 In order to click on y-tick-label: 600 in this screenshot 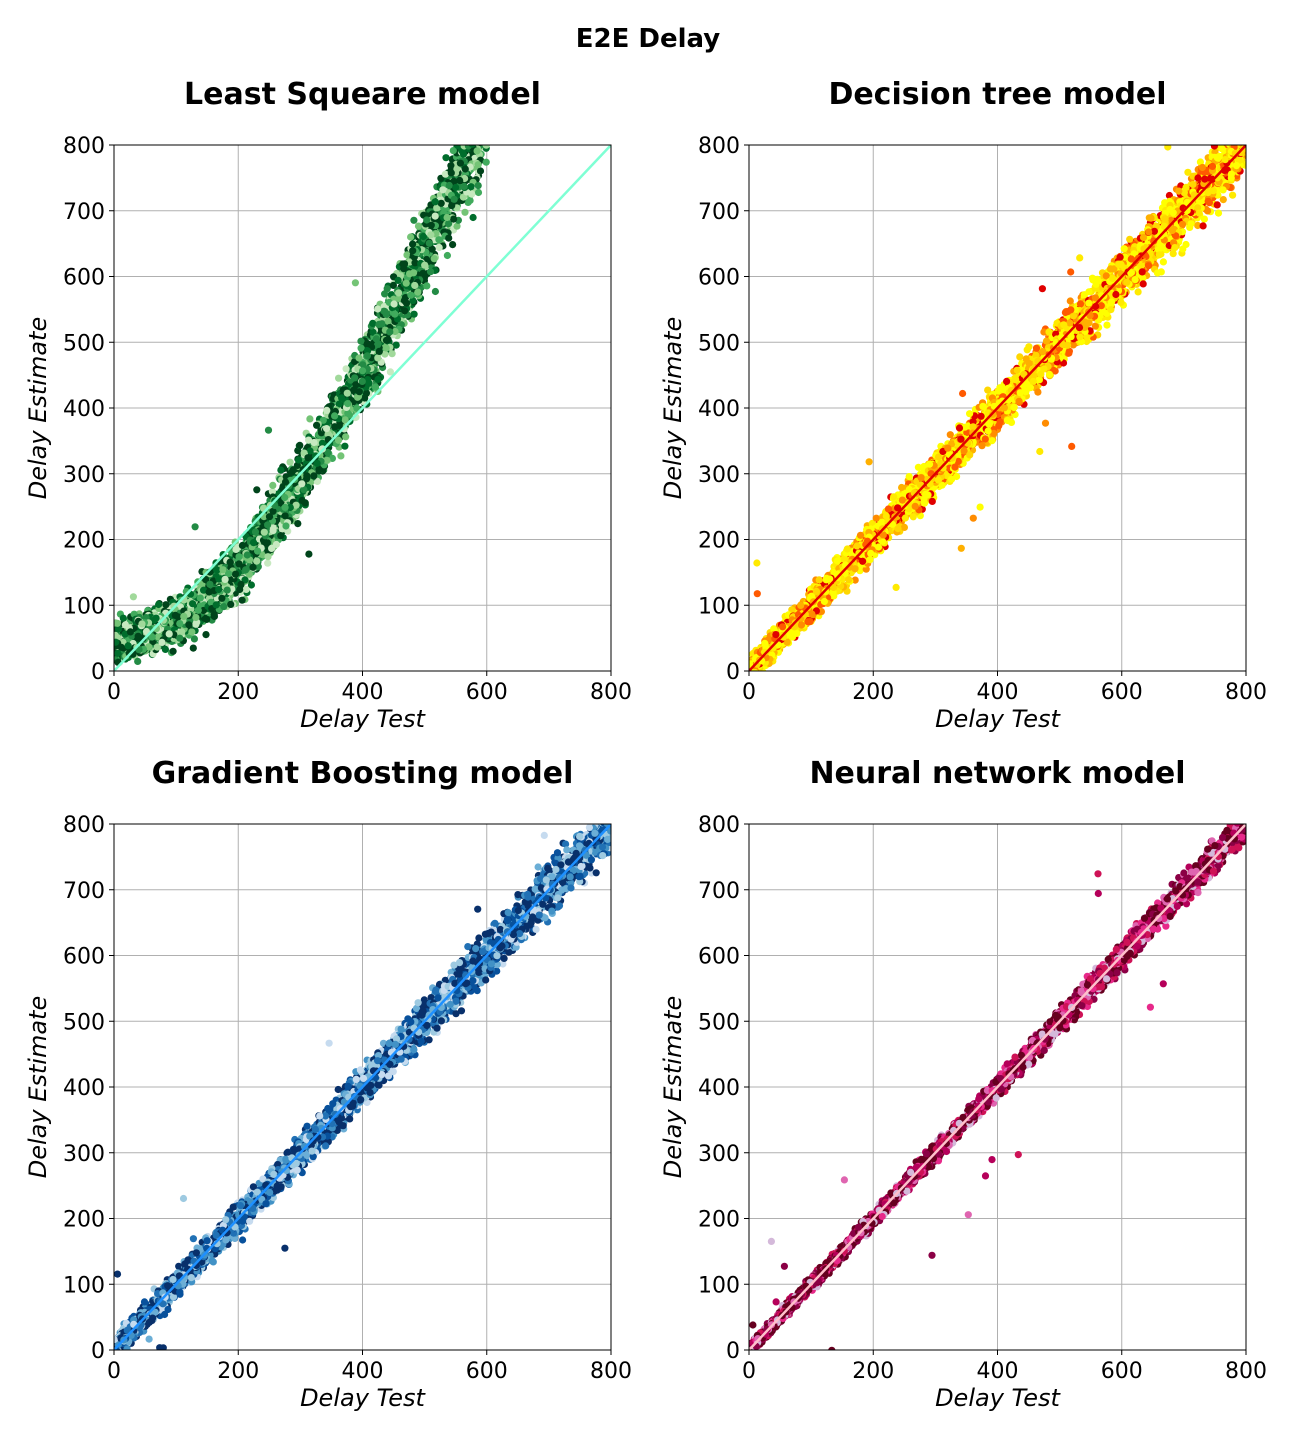, I will do `click(84, 278)`.